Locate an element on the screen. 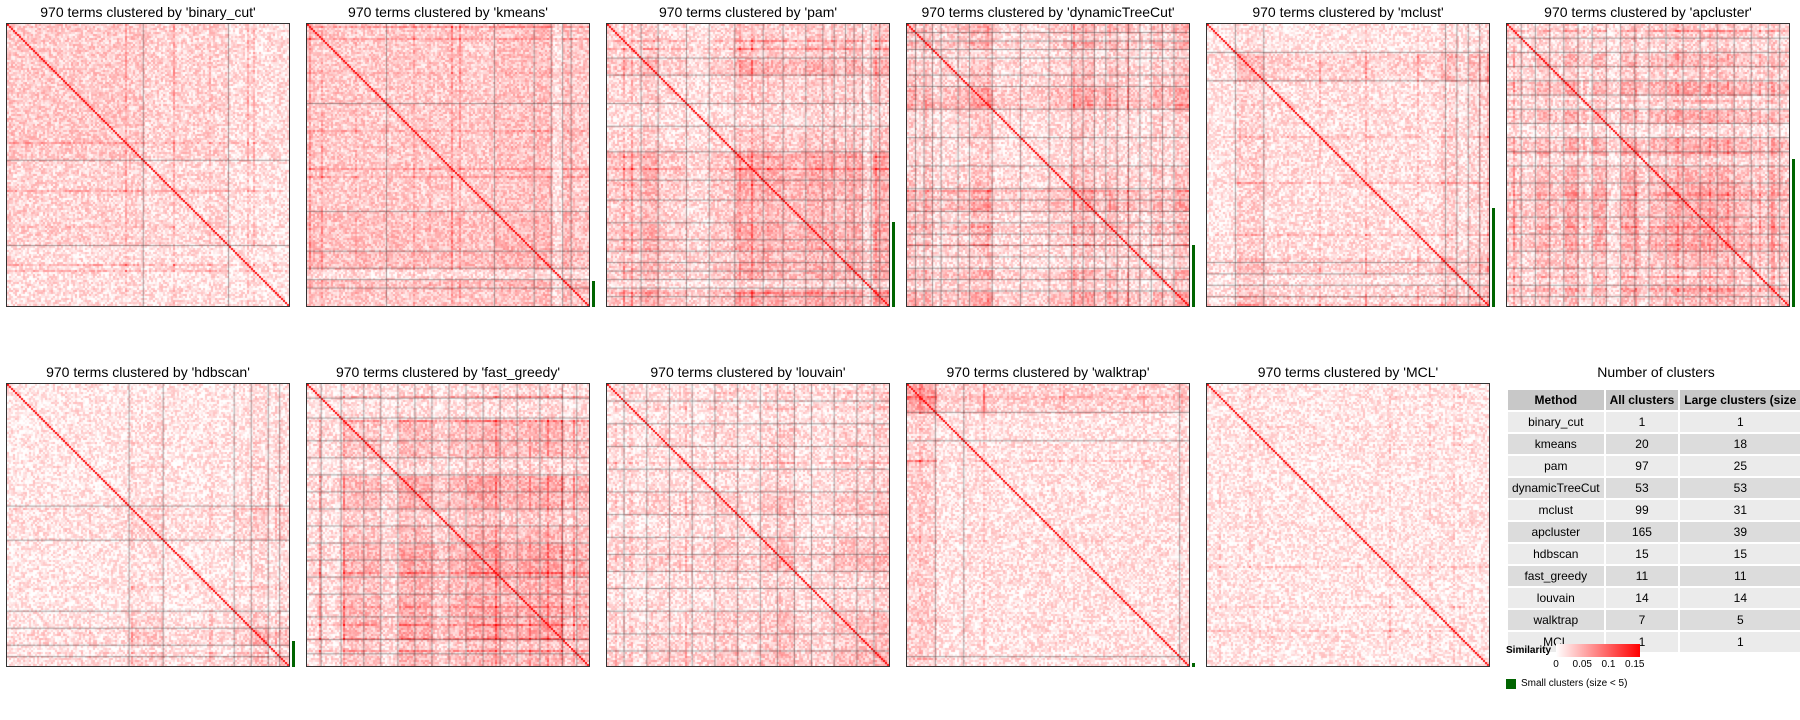  heatmap-panel-hdbscan: 970 terms clustered by 'hdbscan' is located at coordinates (150, 515).